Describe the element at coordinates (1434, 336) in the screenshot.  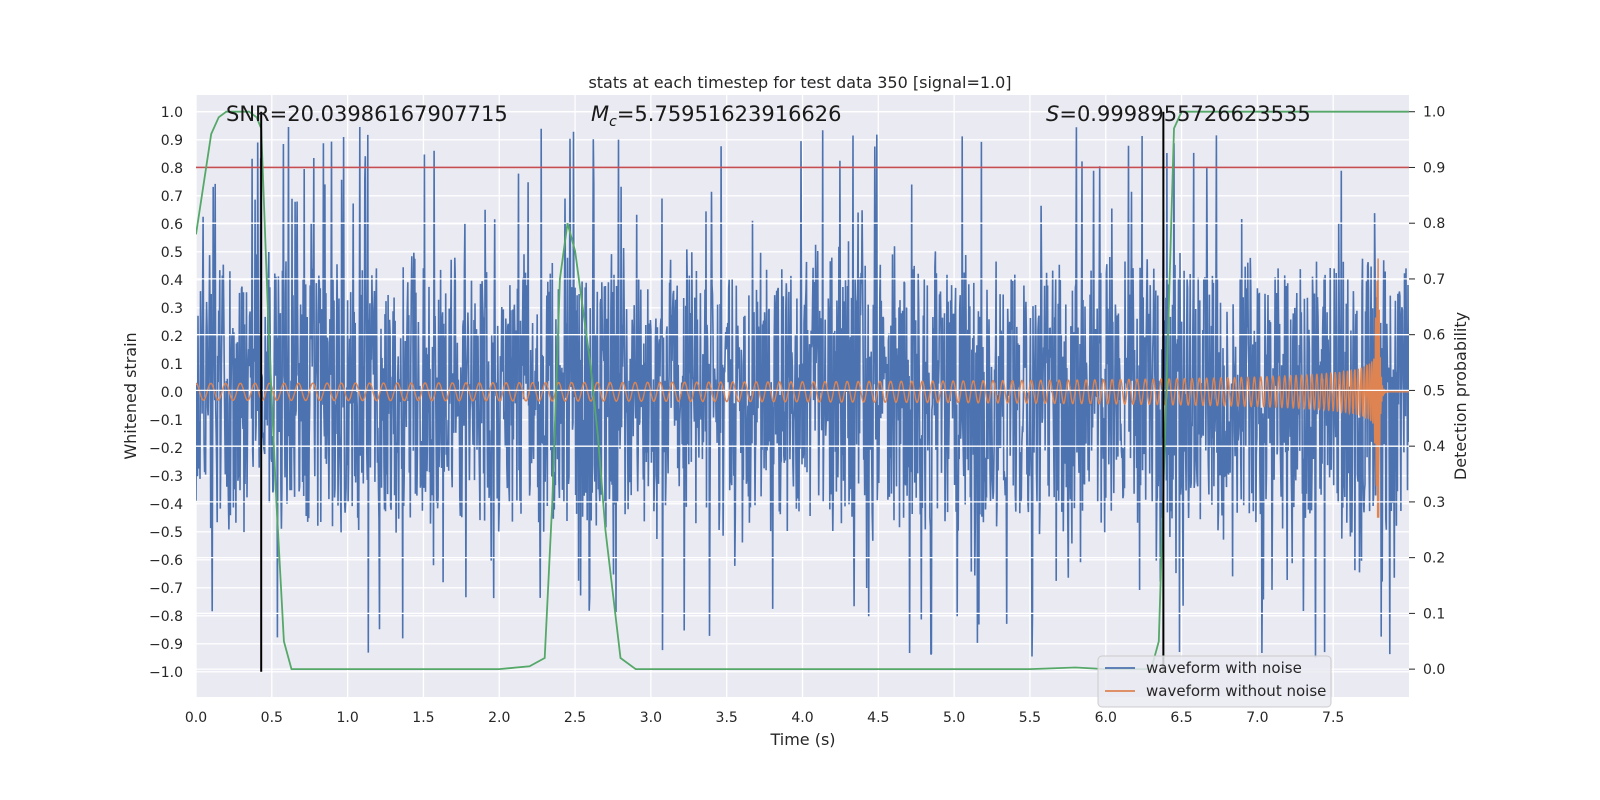
I see `y2-tick-label: 0.6` at that location.